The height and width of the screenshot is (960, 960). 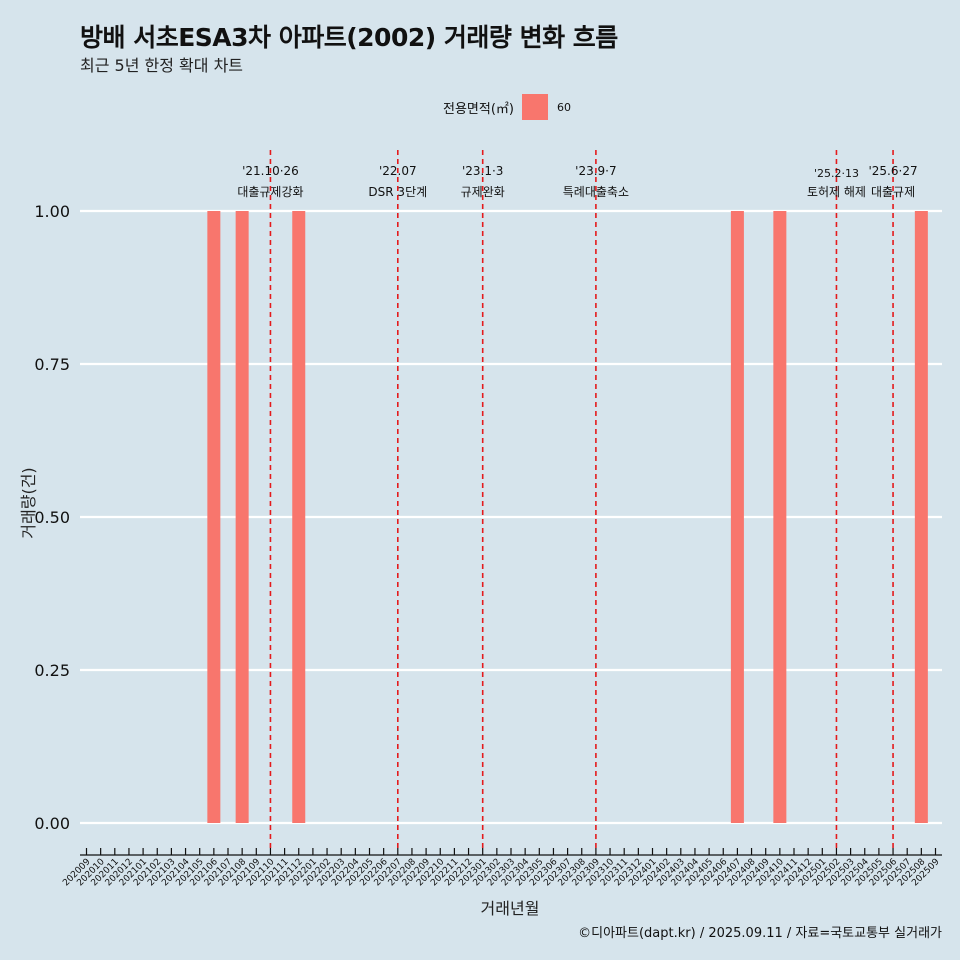 I want to click on y-tick-label: 0.25, so click(x=52, y=670).